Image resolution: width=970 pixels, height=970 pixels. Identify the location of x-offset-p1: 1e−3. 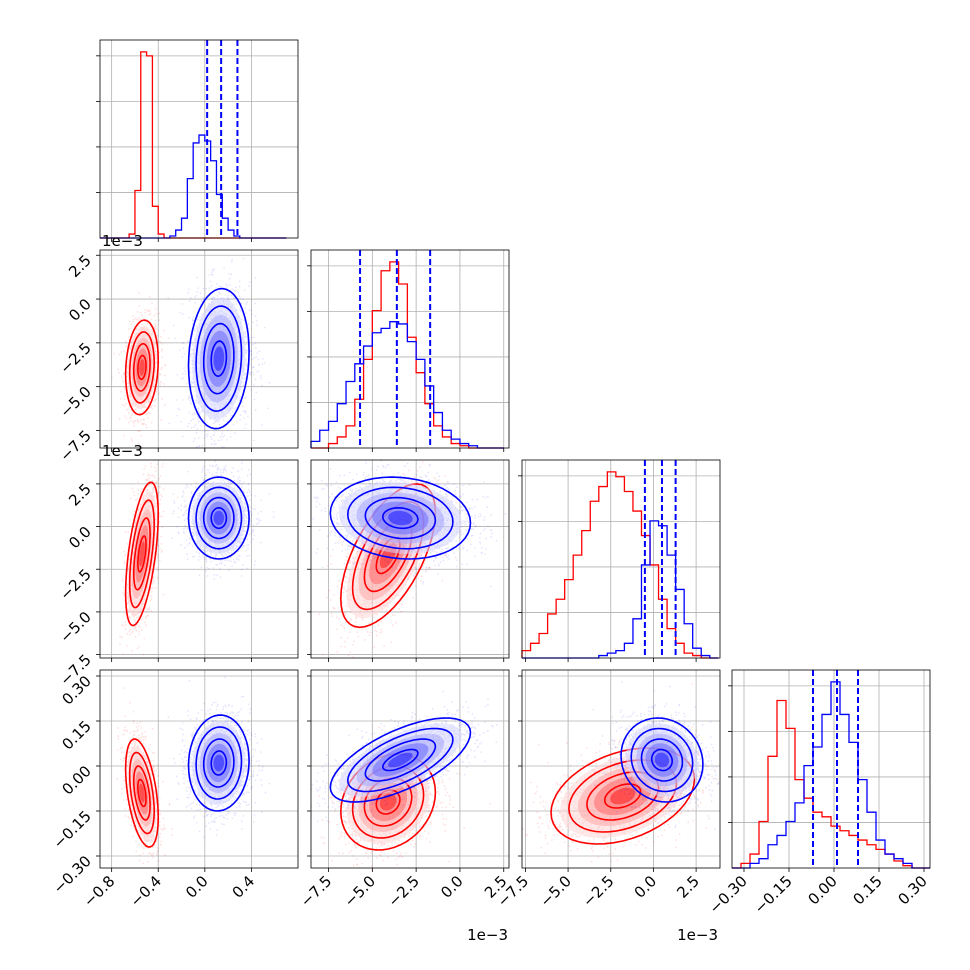
(487, 935).